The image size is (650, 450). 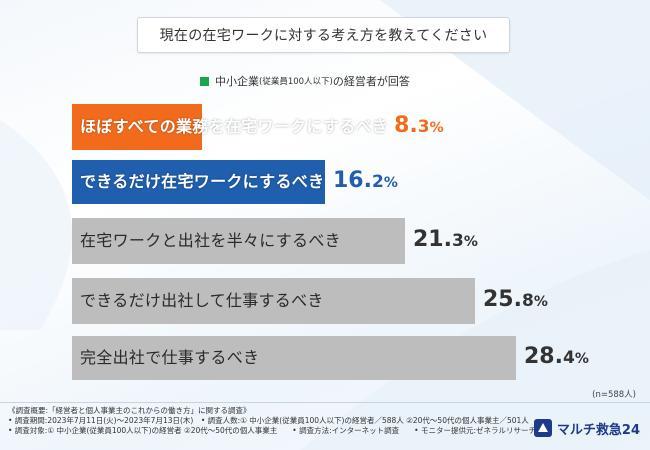 I want to click on legend-sub: (従業員100人以下), so click(x=296, y=82).